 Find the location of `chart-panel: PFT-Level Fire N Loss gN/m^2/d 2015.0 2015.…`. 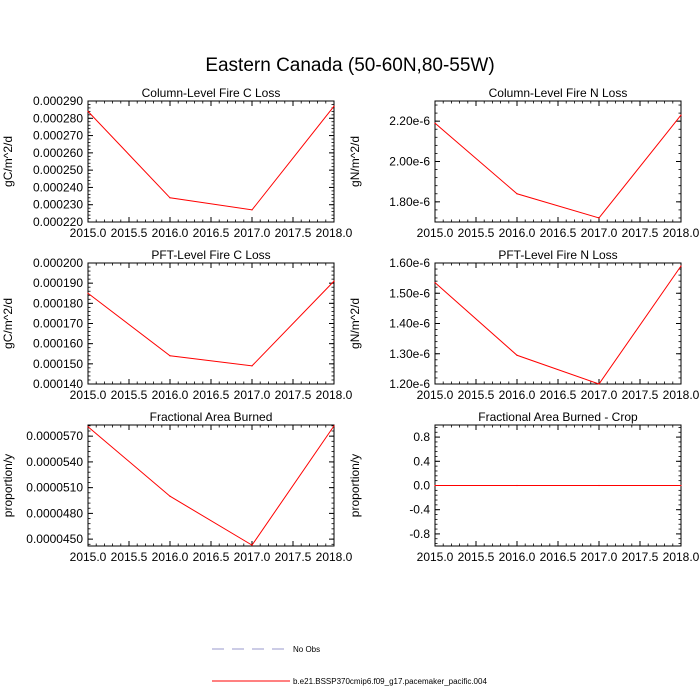

chart-panel: PFT-Level Fire N Loss gN/m^2/d 2015.0 2015.… is located at coordinates (524, 325).